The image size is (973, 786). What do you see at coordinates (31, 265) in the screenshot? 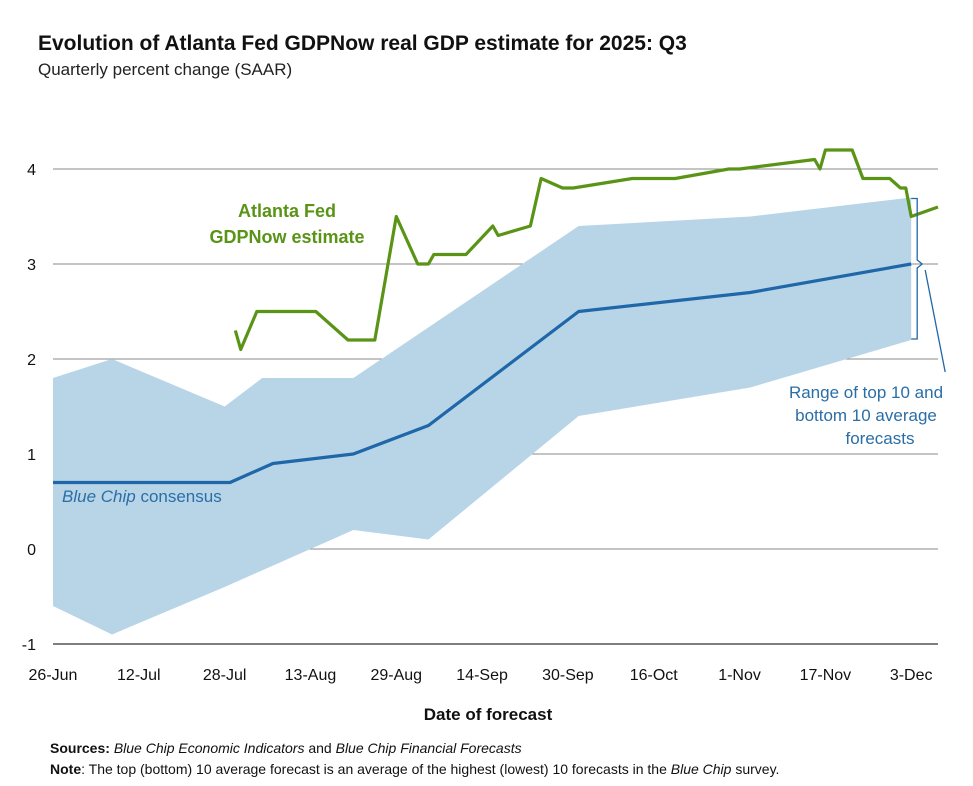
I see `y-tick-label: 3` at bounding box center [31, 265].